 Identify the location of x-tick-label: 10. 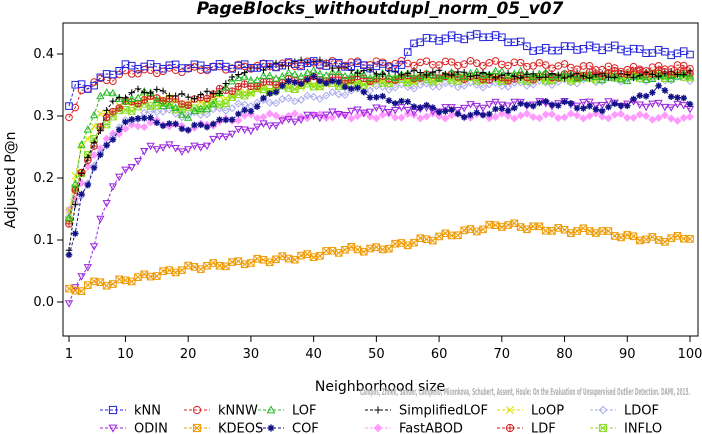
(125, 354).